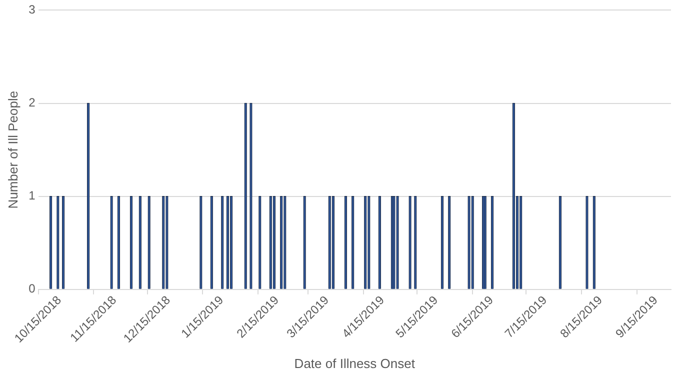 Image resolution: width=675 pixels, height=376 pixels. What do you see at coordinates (355, 363) in the screenshot?
I see `x-axis-title: Date of Illness Onset` at bounding box center [355, 363].